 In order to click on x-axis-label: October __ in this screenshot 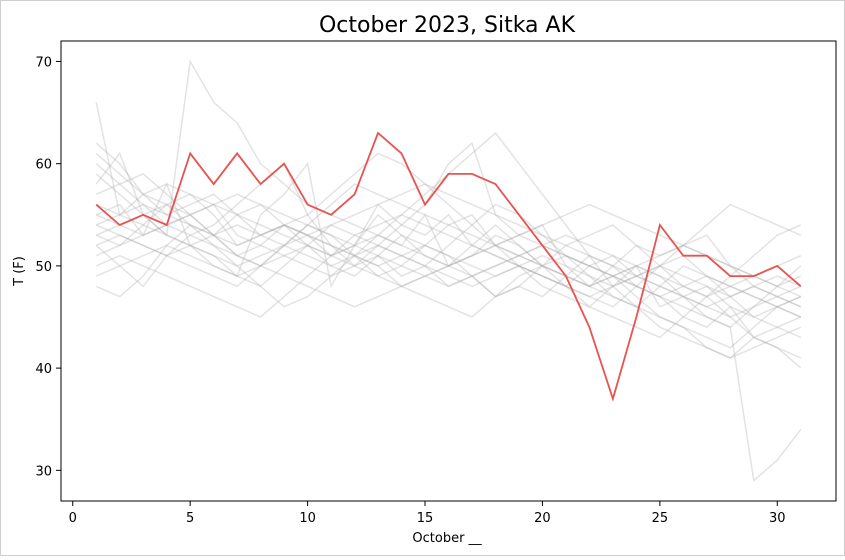, I will do `click(447, 538)`.